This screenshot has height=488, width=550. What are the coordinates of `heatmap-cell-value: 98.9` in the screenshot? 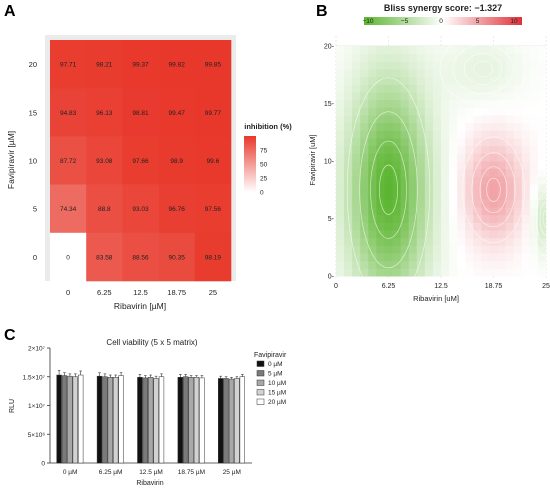 It's located at (176, 161).